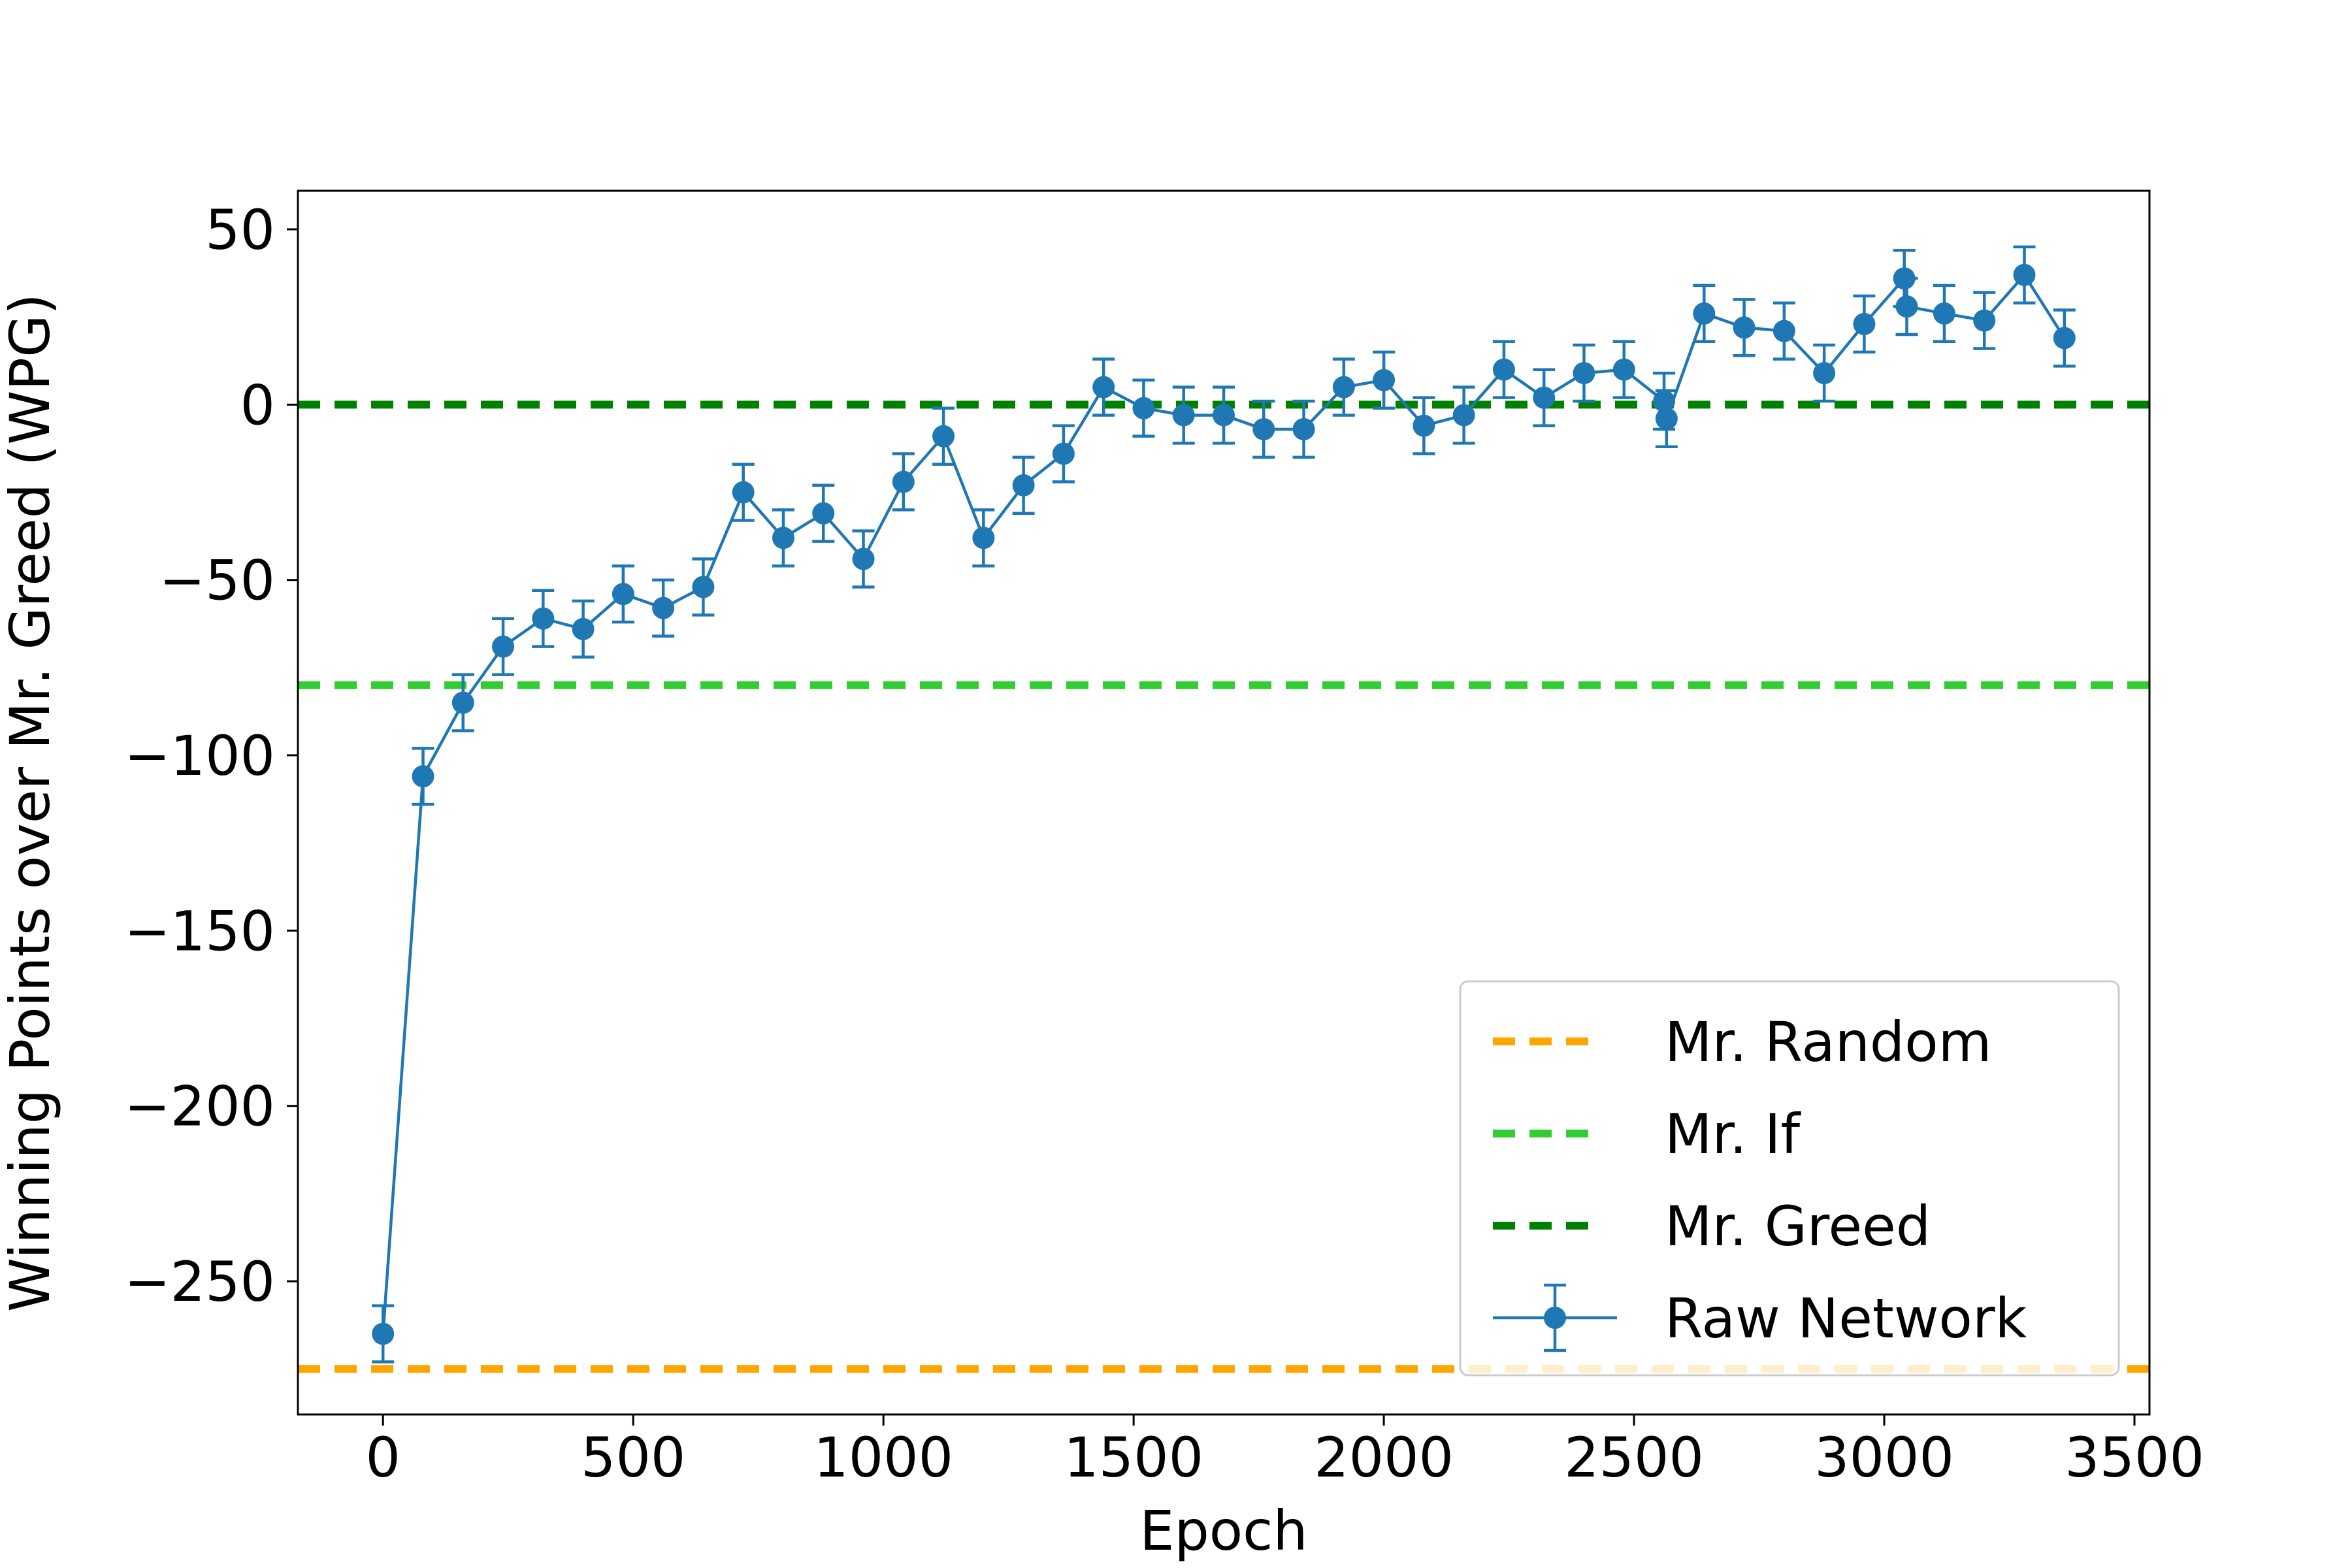 The image size is (2352, 1568). I want to click on legend-entry: Raw Network, so click(1760, 1317).